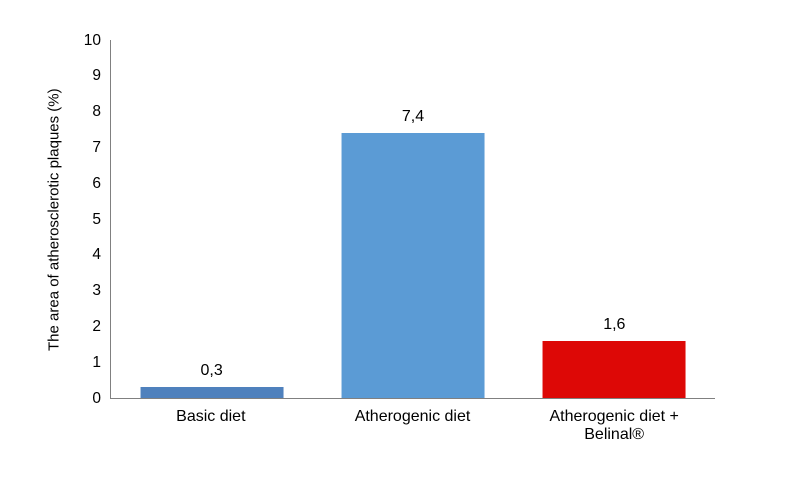 Image resolution: width=788 pixels, height=481 pixels. Describe the element at coordinates (54, 219) in the screenshot. I see `y-axis-title: The area of atherosclerotic plaques (%)` at that location.